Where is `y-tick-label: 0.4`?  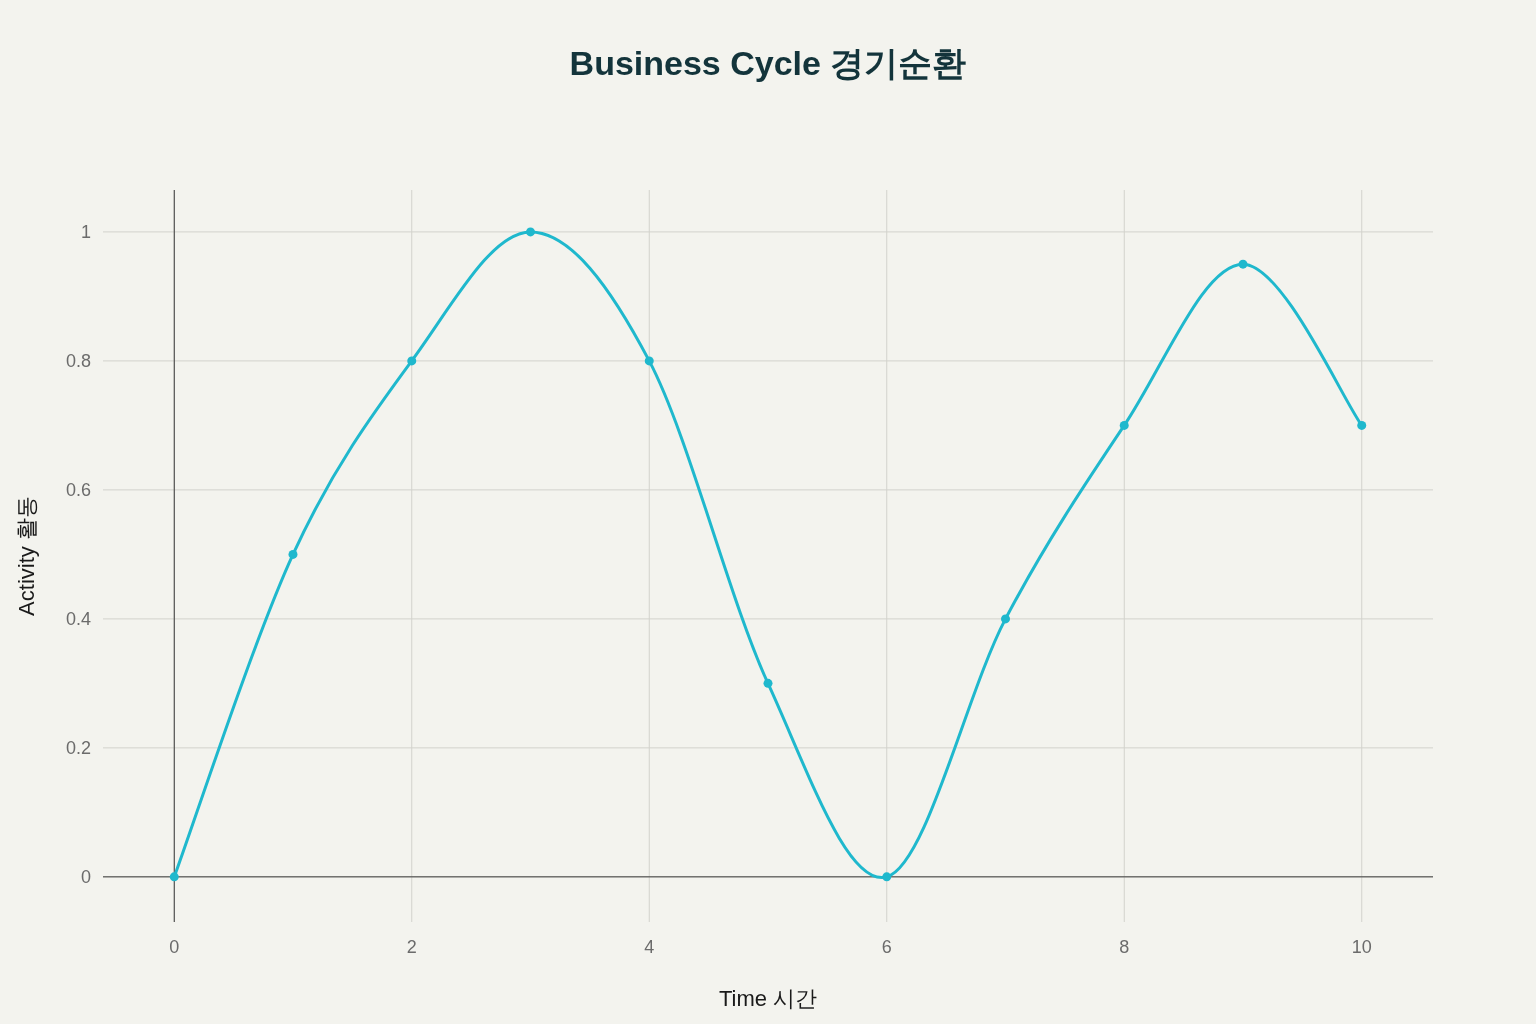
y-tick-label: 0.4 is located at coordinates (78, 618).